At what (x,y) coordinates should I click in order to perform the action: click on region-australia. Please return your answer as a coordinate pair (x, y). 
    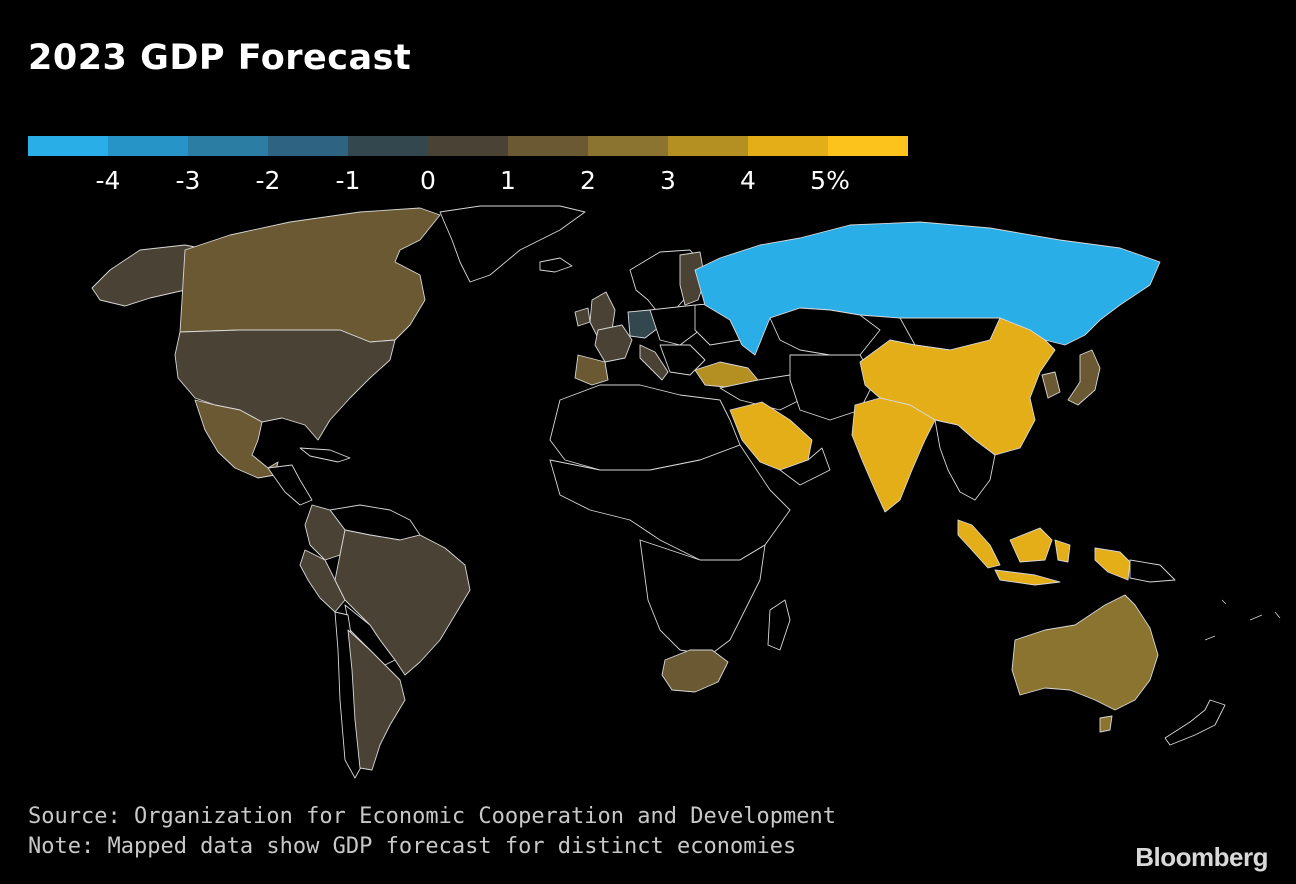
    Looking at the image, I should click on (1085, 652).